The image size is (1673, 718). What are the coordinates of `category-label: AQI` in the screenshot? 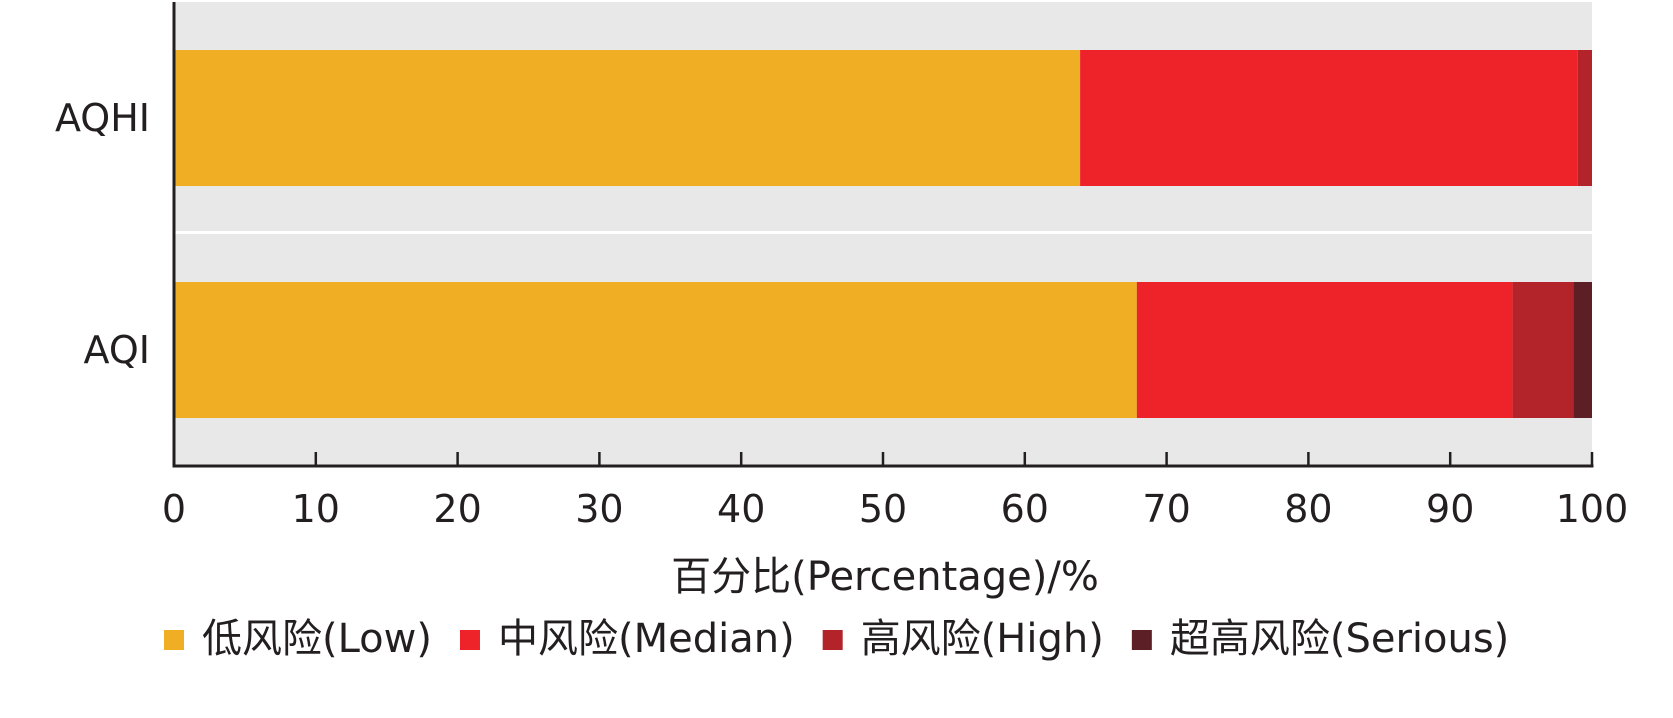 It's located at (117, 350).